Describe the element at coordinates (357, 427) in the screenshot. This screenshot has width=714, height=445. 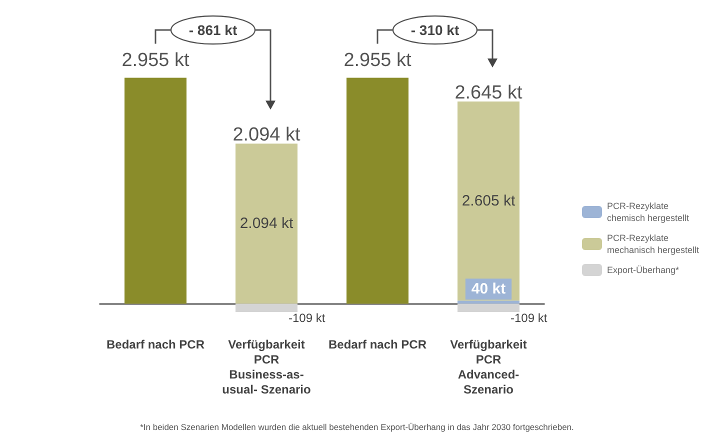
I see `text: *In beiden Szenarien Modellen wurden die aktuell bestehenden Export-Überhang in das Jahr 2030 fortgeschrieben.` at that location.